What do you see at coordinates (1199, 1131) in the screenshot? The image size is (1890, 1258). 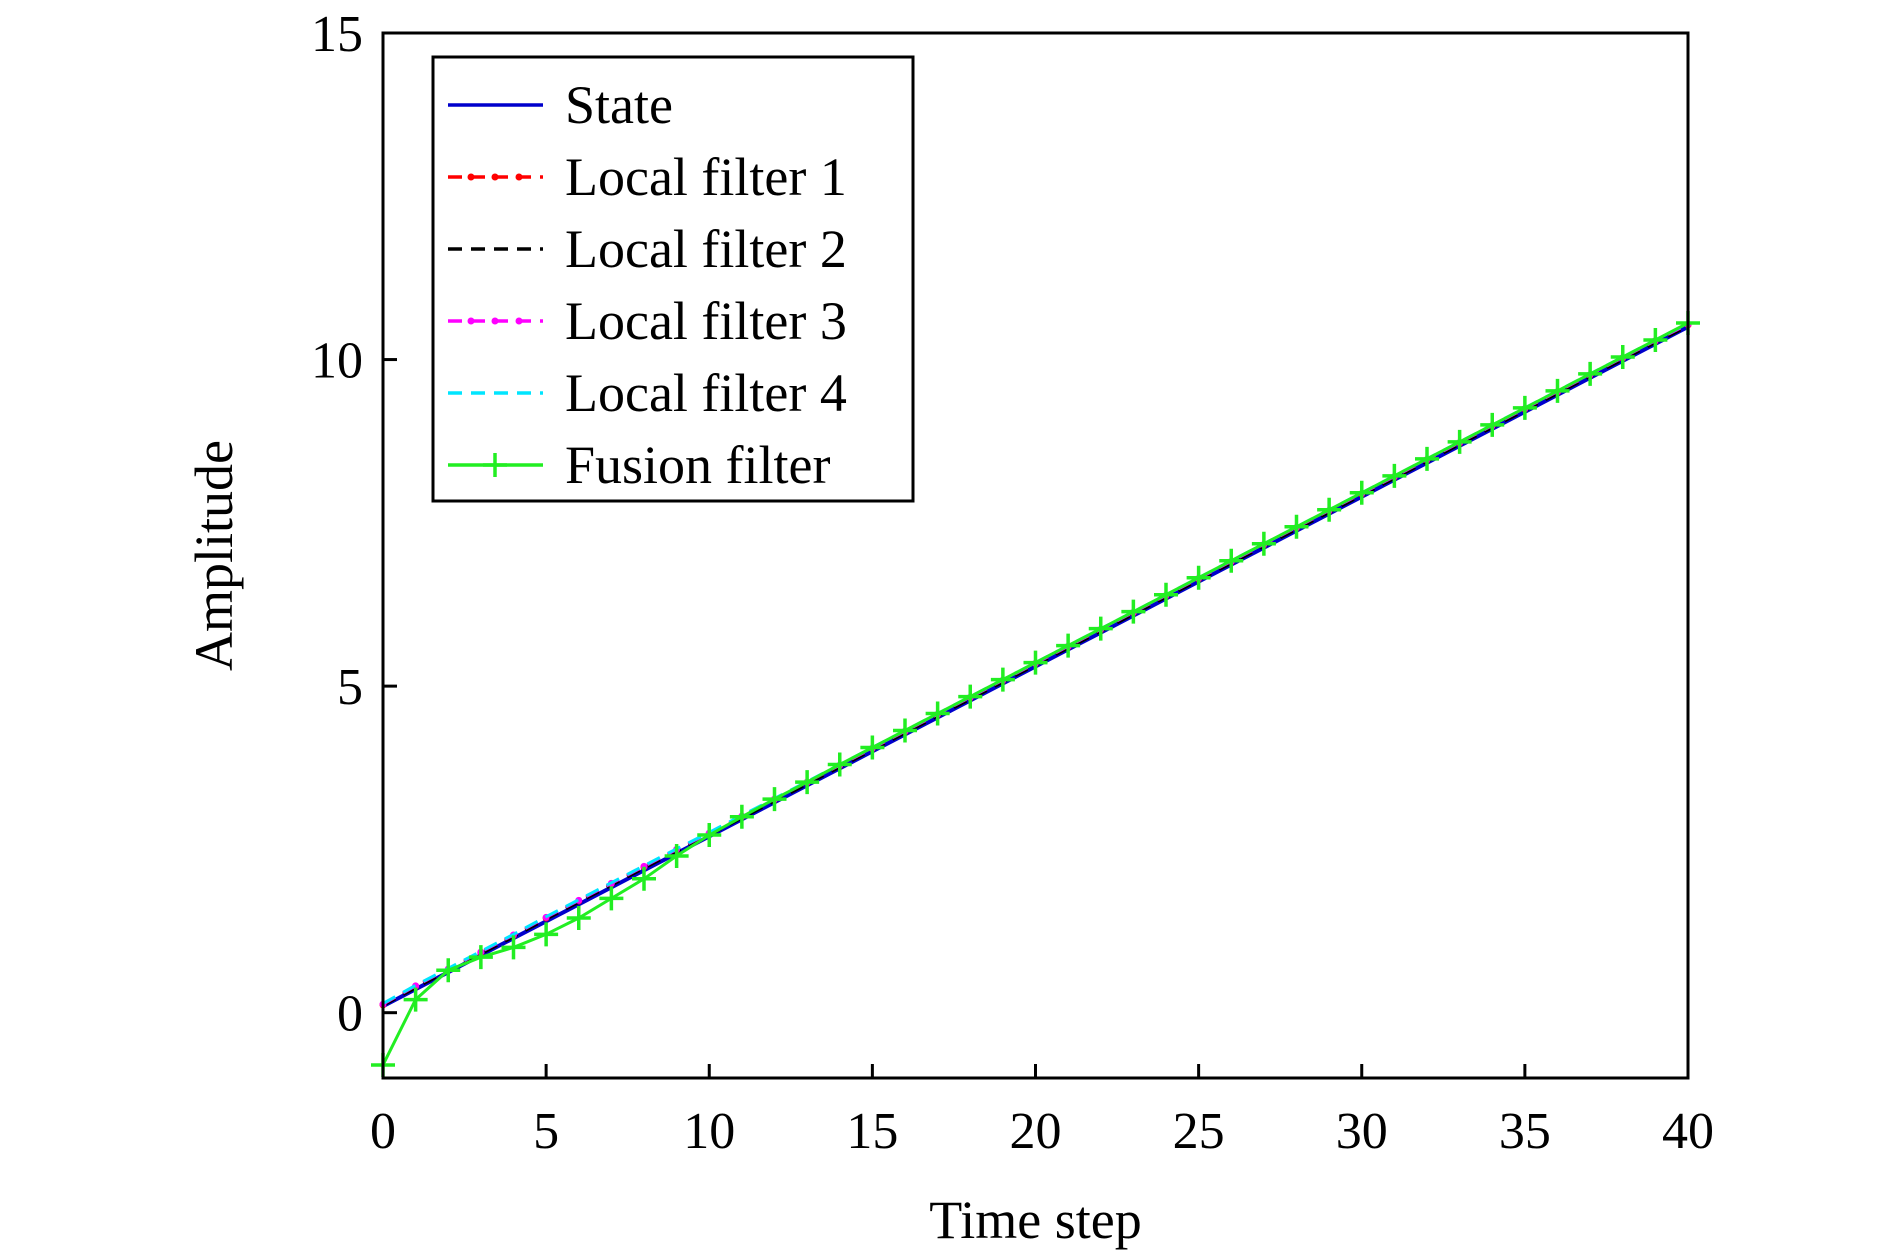 I see `x-tick-label: 25` at bounding box center [1199, 1131].